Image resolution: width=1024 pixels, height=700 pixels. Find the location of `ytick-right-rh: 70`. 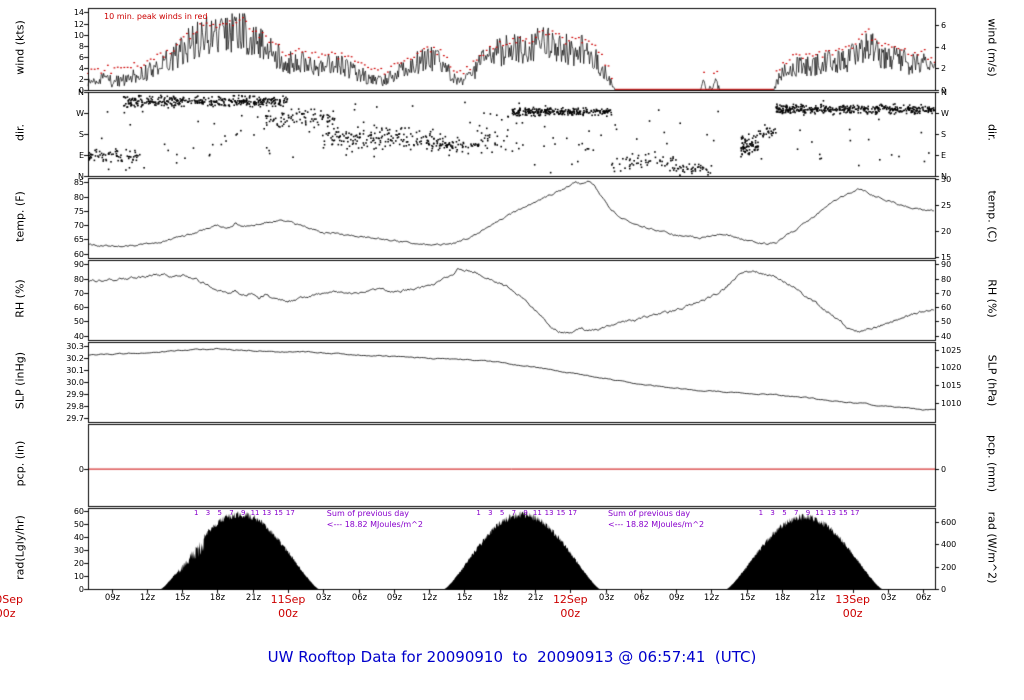

ytick-right-rh: 70 is located at coordinates (946, 293).